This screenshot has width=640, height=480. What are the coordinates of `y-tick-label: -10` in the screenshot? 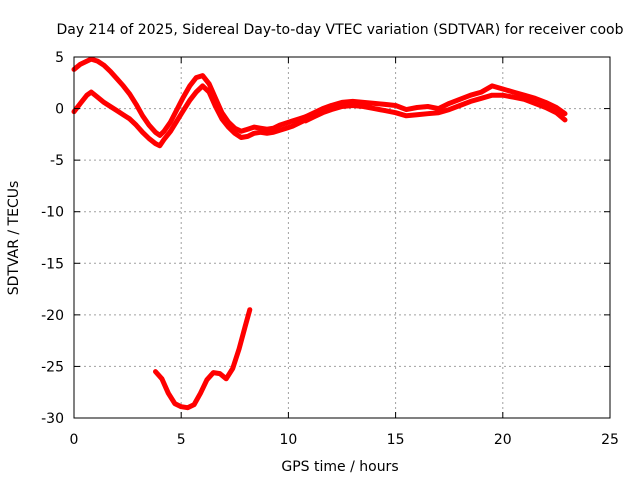 It's located at (52, 213).